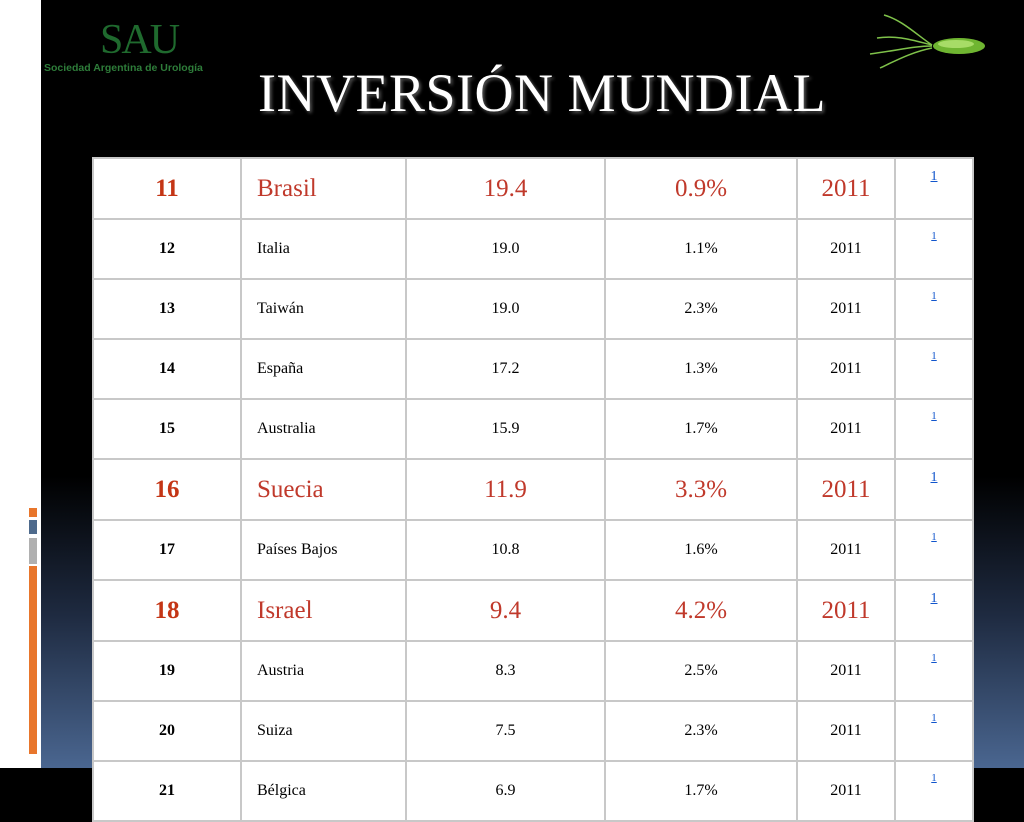  I want to click on rank-cell: 12, so click(167, 249).